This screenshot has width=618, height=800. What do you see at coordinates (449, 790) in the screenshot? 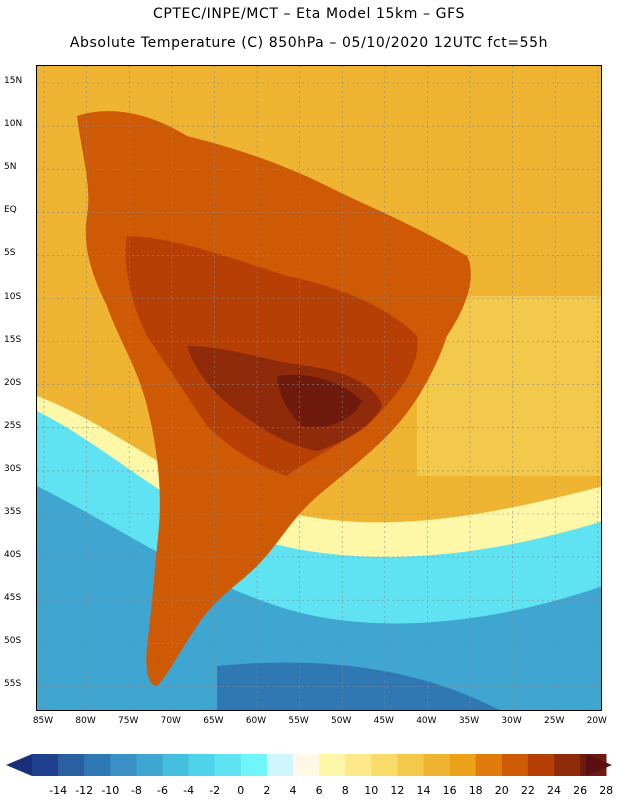
I see `color-scale-label: 16` at bounding box center [449, 790].